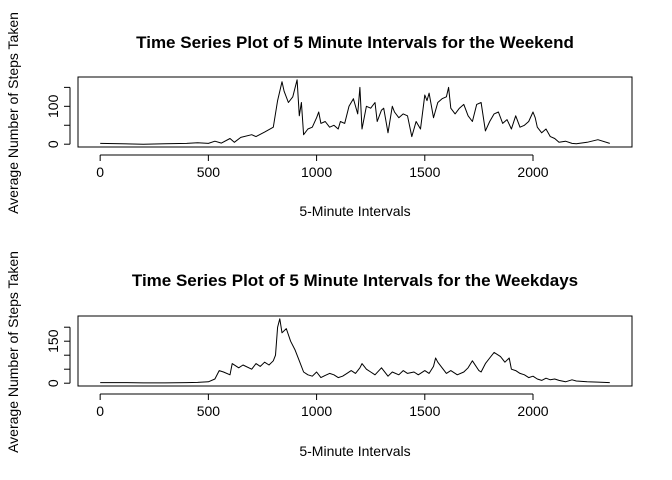  I want to click on series-line-weekend, so click(355, 112).